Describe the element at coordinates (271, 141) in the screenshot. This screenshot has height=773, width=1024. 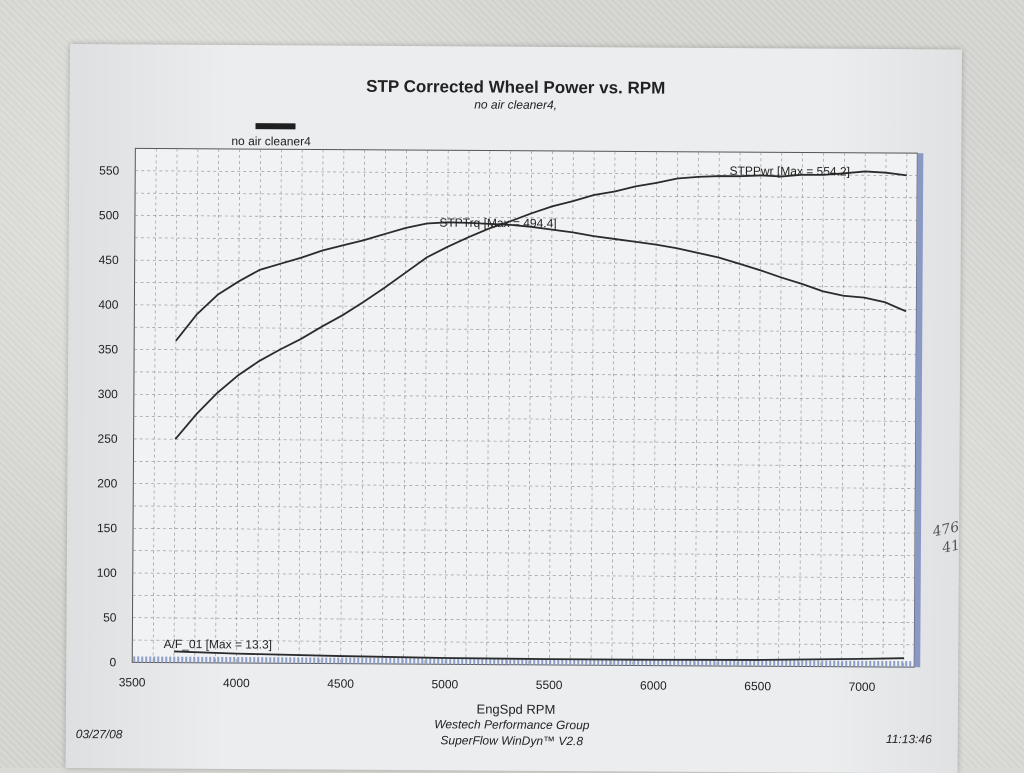
I see `legend-label: no air cleaner4` at that location.